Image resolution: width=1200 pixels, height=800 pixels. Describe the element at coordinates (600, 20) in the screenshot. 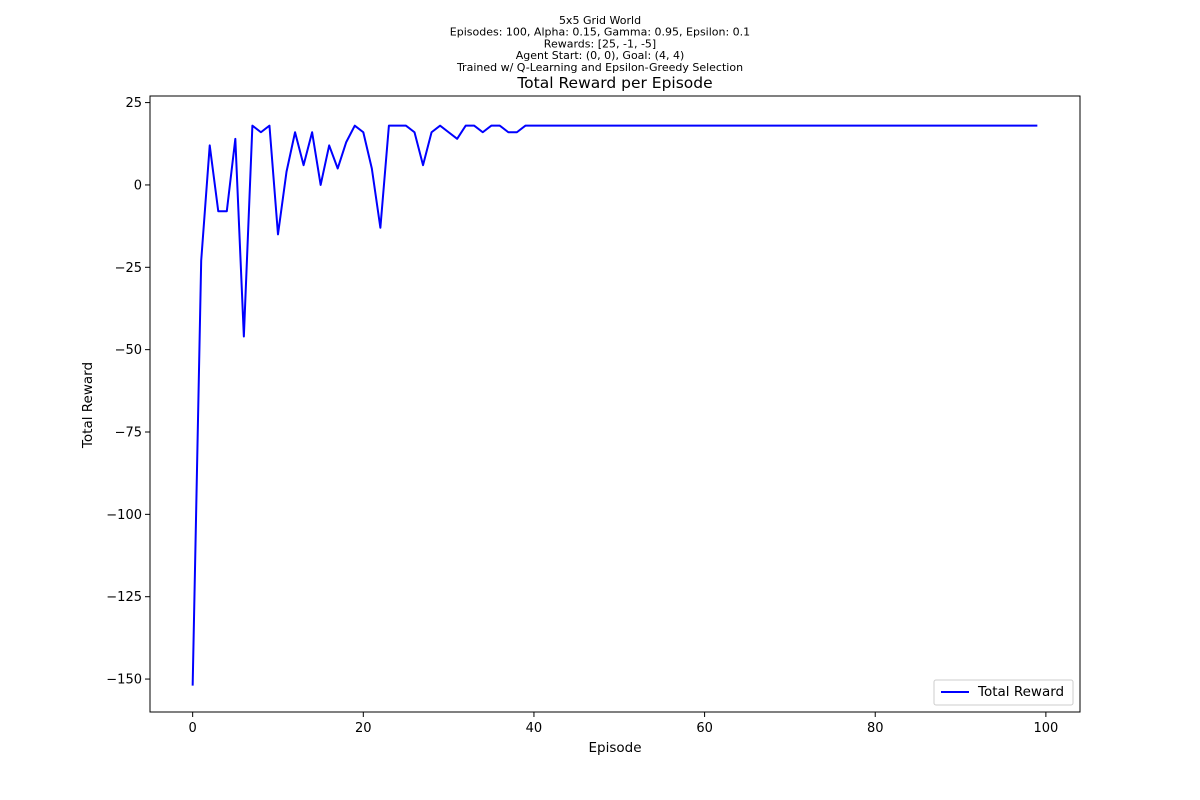

I see `suptitle-line: 5x5 Grid World` at that location.